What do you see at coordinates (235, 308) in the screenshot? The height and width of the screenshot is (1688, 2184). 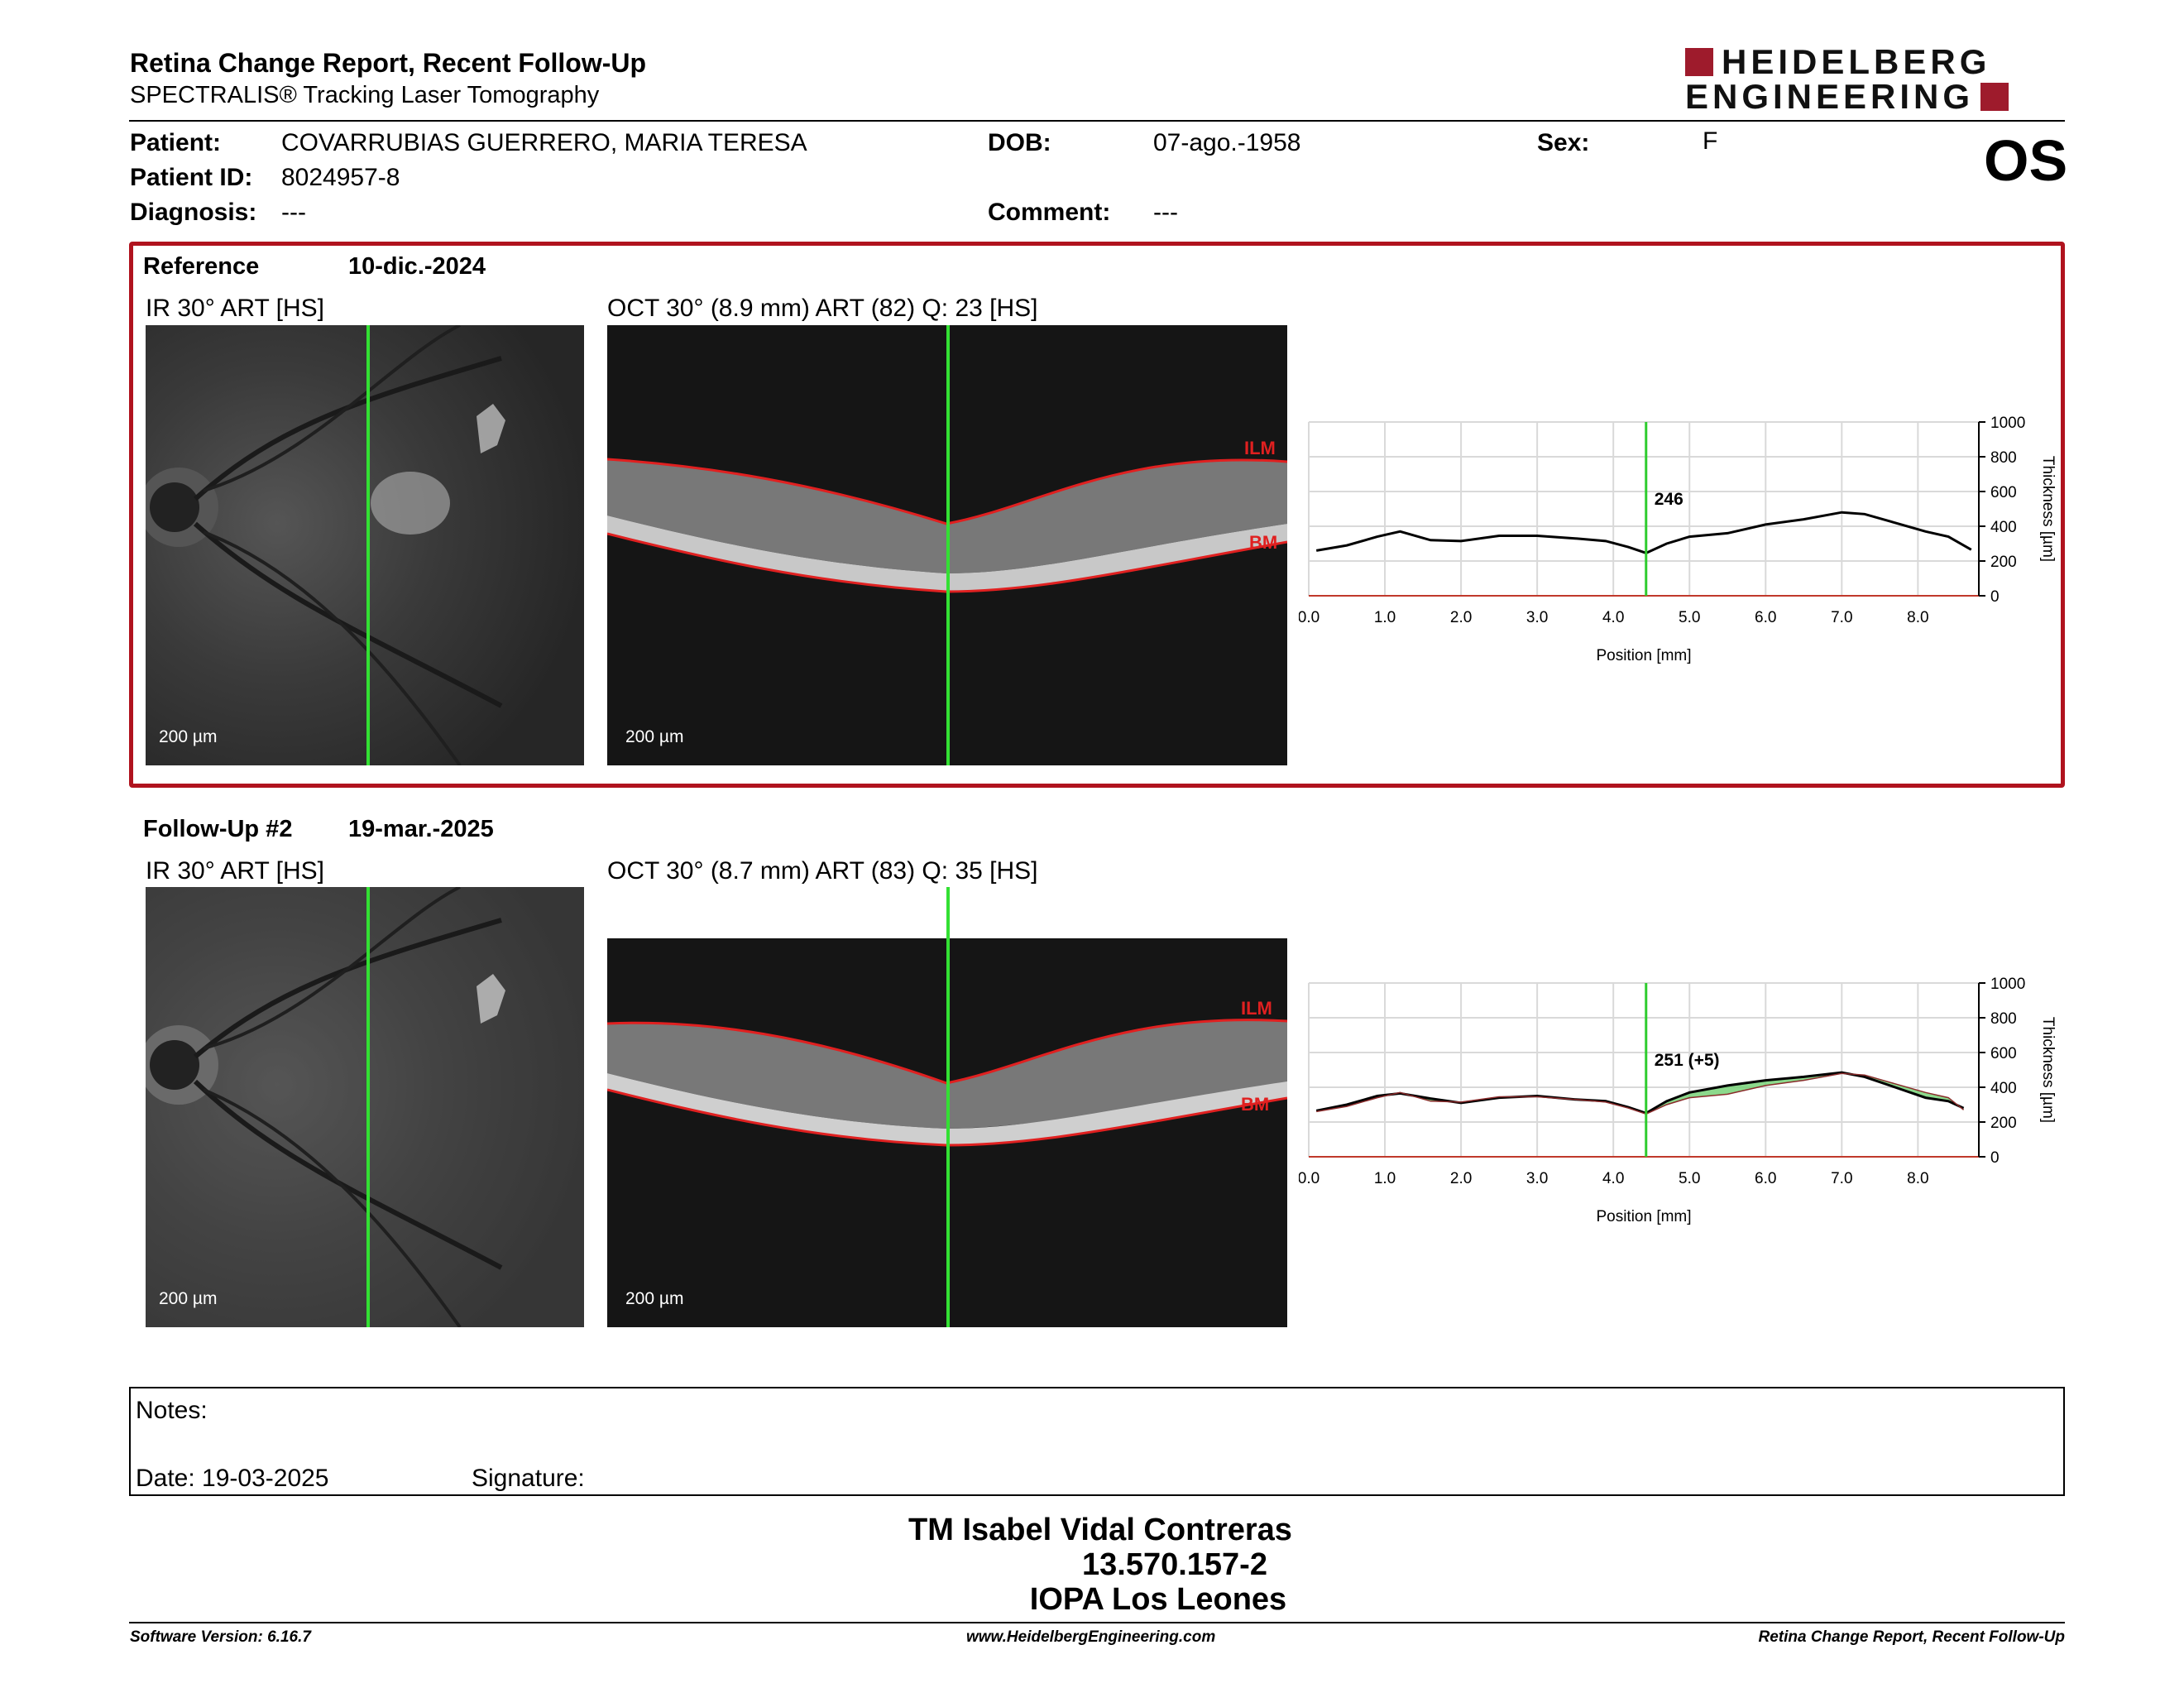 I see `reference-ir-label: IR 30° ART [HS]` at bounding box center [235, 308].